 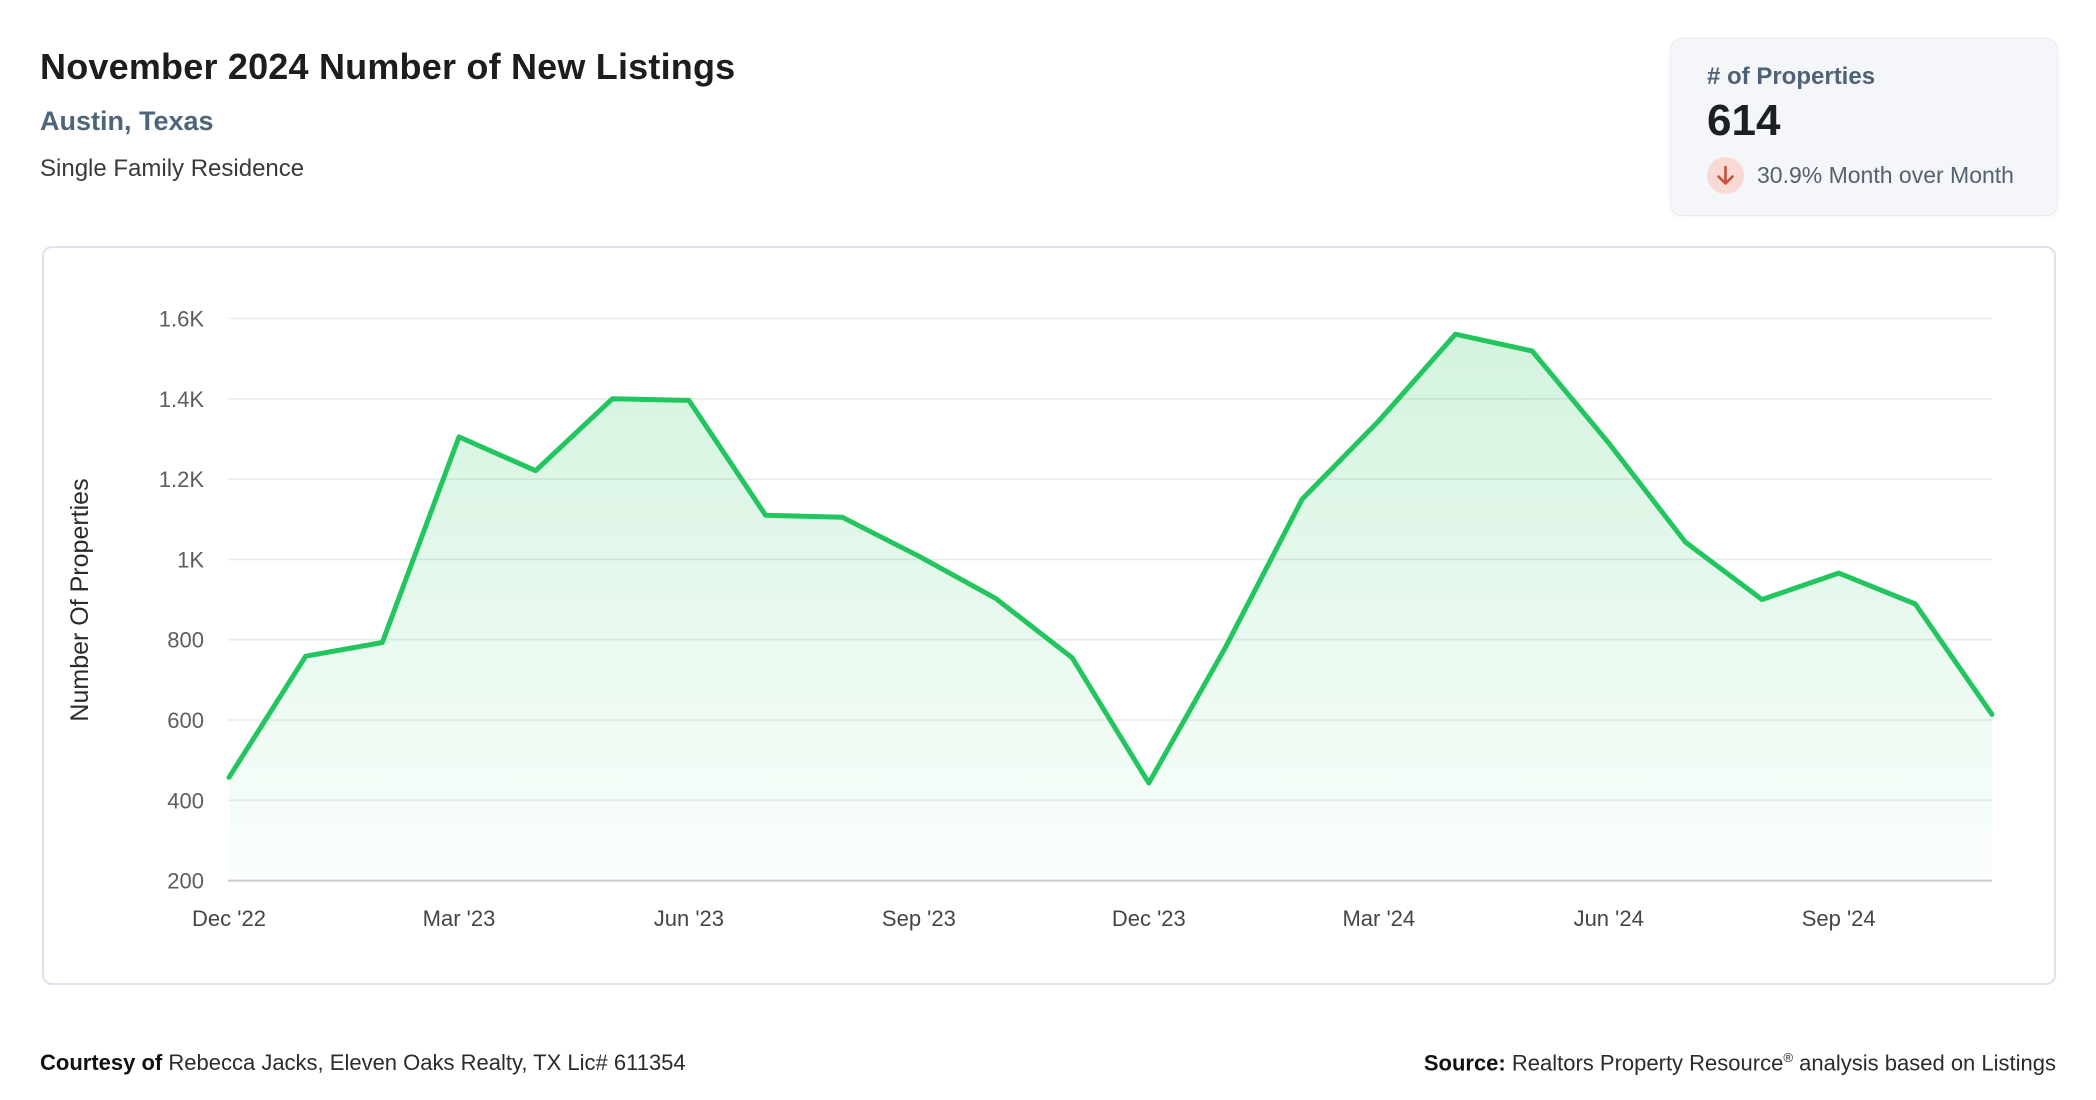 I want to click on stats-label: # of Properties, so click(x=1791, y=76).